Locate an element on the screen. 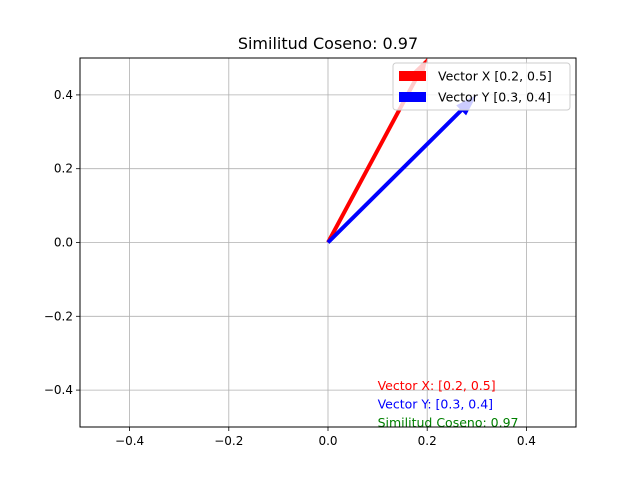  y-tick-label: 0.2 is located at coordinates (63, 169).